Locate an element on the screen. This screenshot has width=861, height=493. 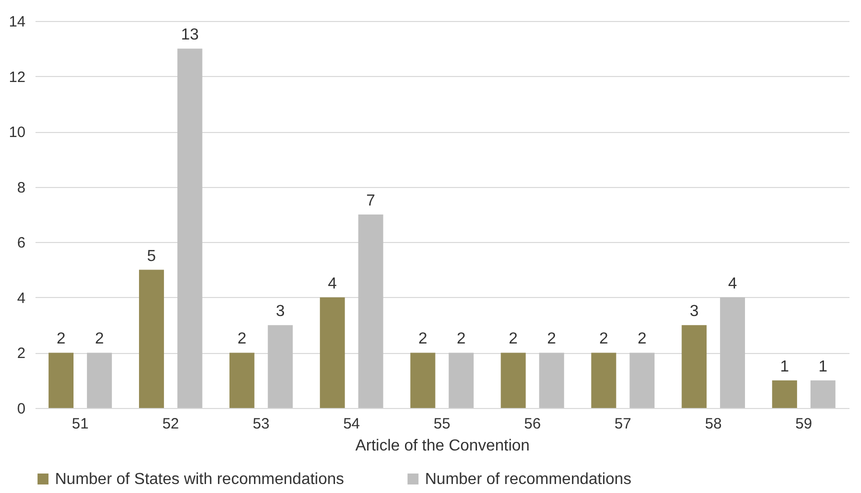
data-label: 7 is located at coordinates (371, 201).